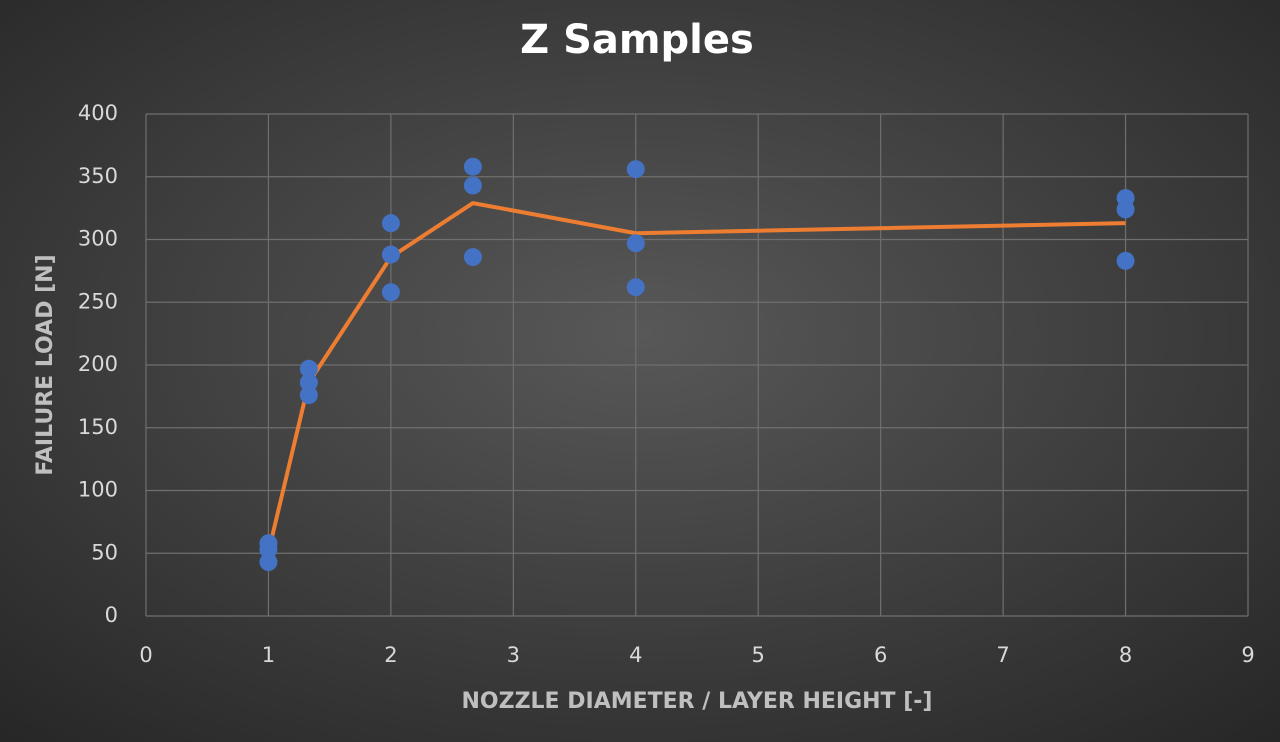 This screenshot has width=1280, height=742. Describe the element at coordinates (268, 655) in the screenshot. I see `x-tick-label: 1` at that location.